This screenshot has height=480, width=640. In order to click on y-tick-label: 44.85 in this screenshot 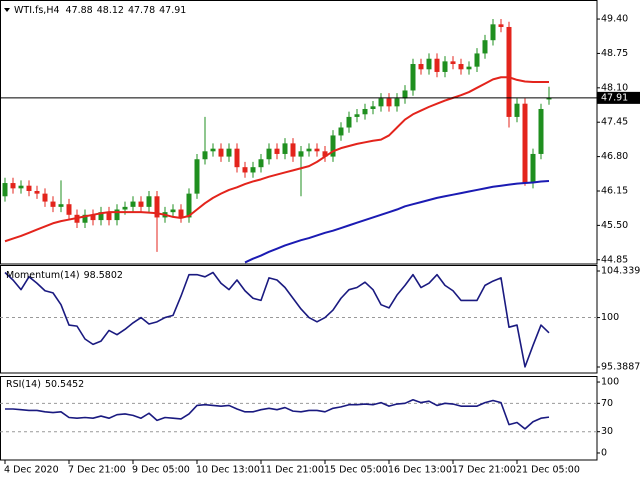, I will do `click(614, 259)`.